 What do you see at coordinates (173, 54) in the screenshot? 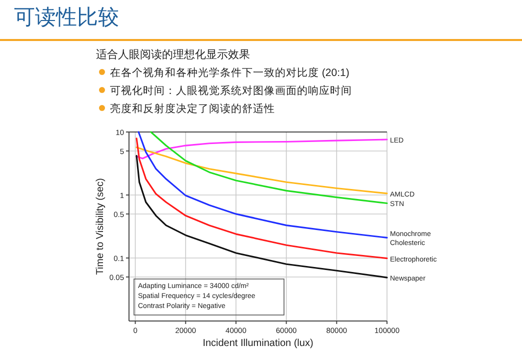
I see `chart-subtitle: 适合人眼阅读的理想化显示效果` at bounding box center [173, 54].